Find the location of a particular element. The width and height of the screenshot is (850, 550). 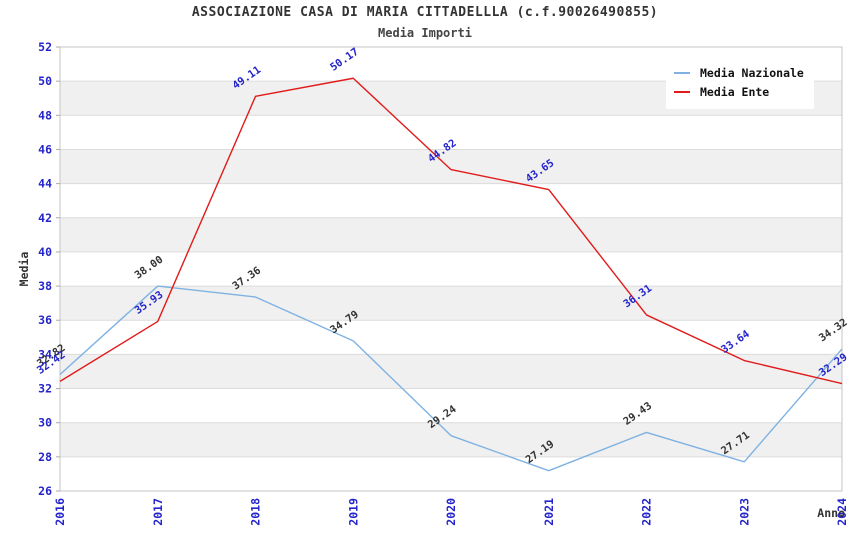

y-tick-label: 46 is located at coordinates (45, 149).